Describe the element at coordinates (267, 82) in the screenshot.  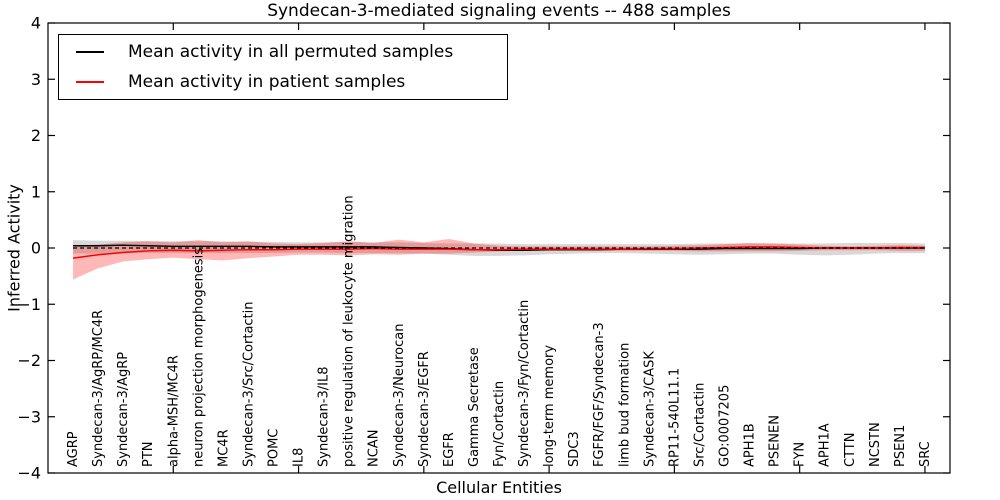
I see `legend-label-patient: Mean activity in patient samples` at that location.